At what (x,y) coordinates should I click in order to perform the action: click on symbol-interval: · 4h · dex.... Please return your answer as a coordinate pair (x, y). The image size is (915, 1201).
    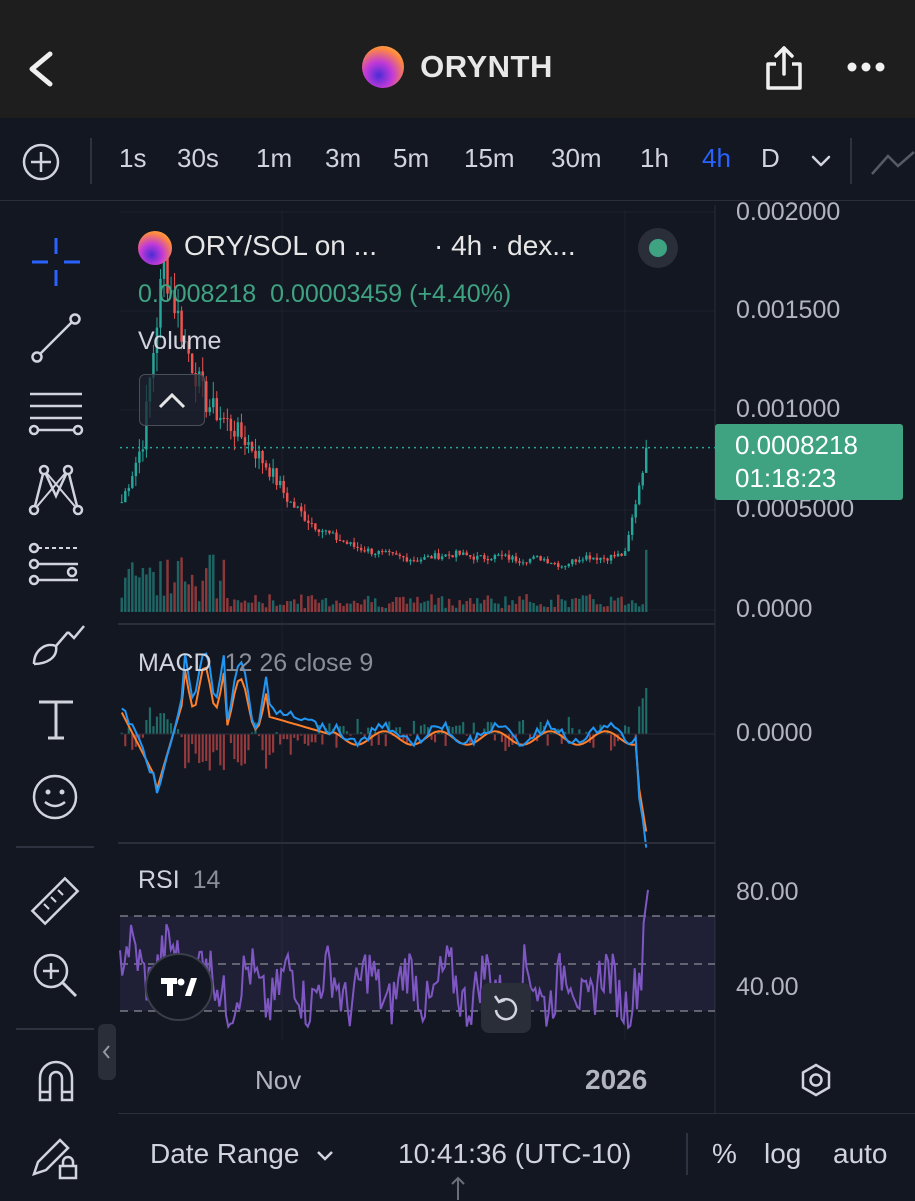
    Looking at the image, I should click on (505, 246).